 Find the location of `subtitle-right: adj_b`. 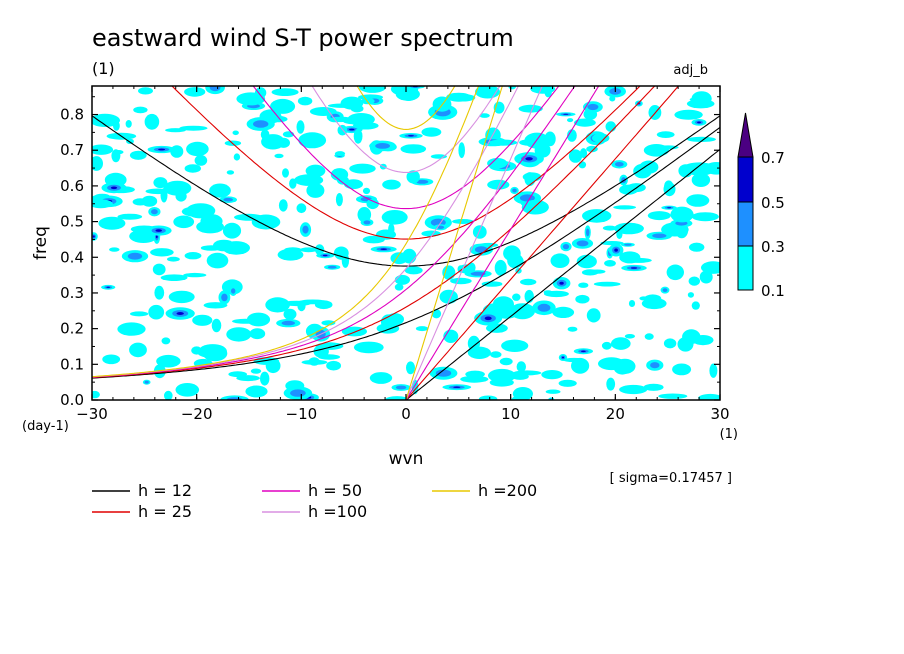

subtitle-right: adj_b is located at coordinates (690, 70).